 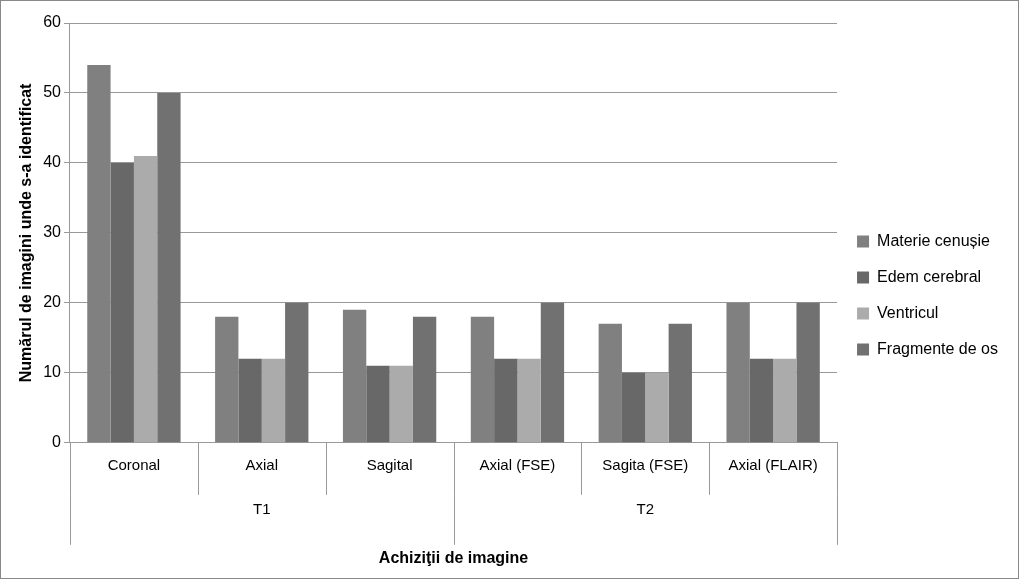 What do you see at coordinates (52, 22) in the screenshot?
I see `y-tick-label: 60` at bounding box center [52, 22].